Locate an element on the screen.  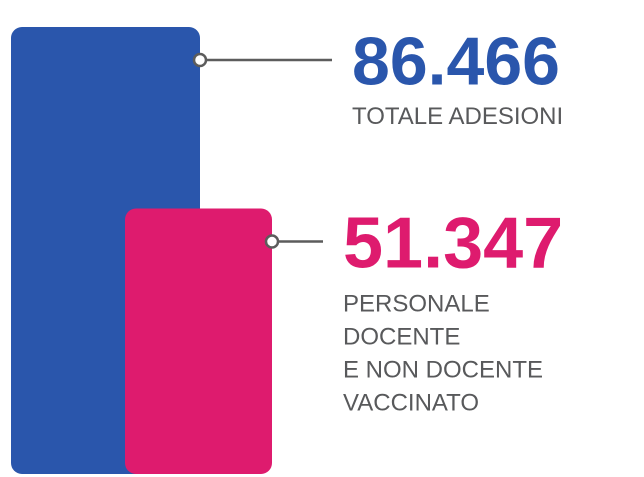
value-label-2: 51.347 is located at coordinates (453, 243).